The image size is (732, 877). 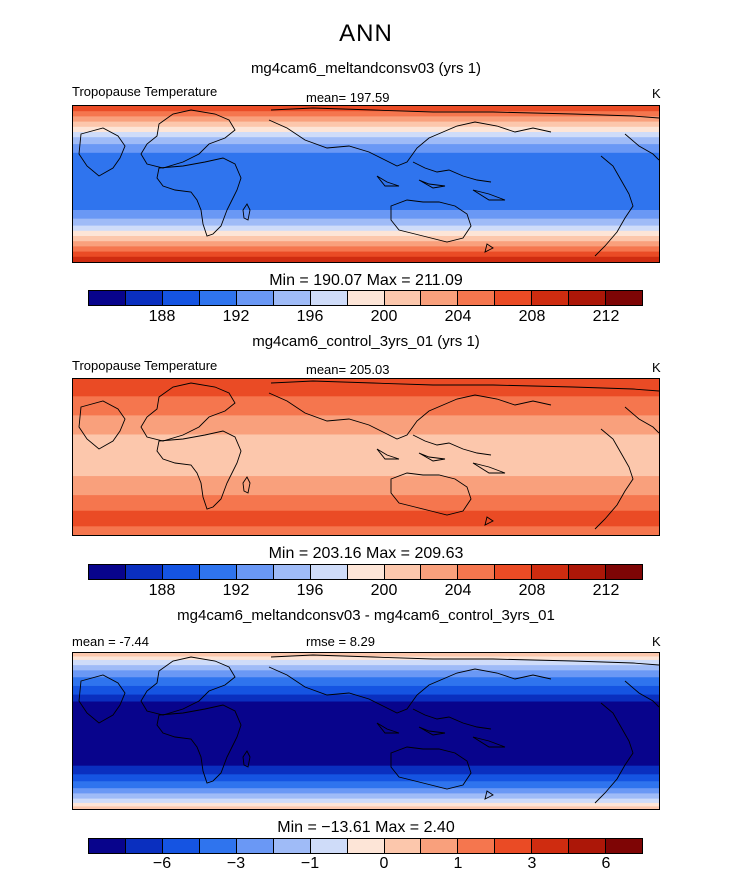 What do you see at coordinates (656, 641) in the screenshot?
I see `panel-3-units: K` at bounding box center [656, 641].